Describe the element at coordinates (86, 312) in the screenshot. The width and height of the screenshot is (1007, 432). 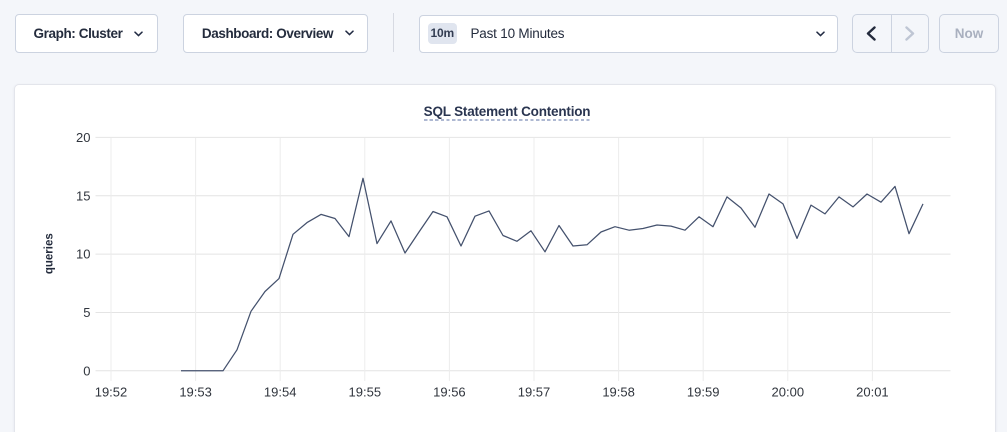
I see `svg-text: 5` at that location.